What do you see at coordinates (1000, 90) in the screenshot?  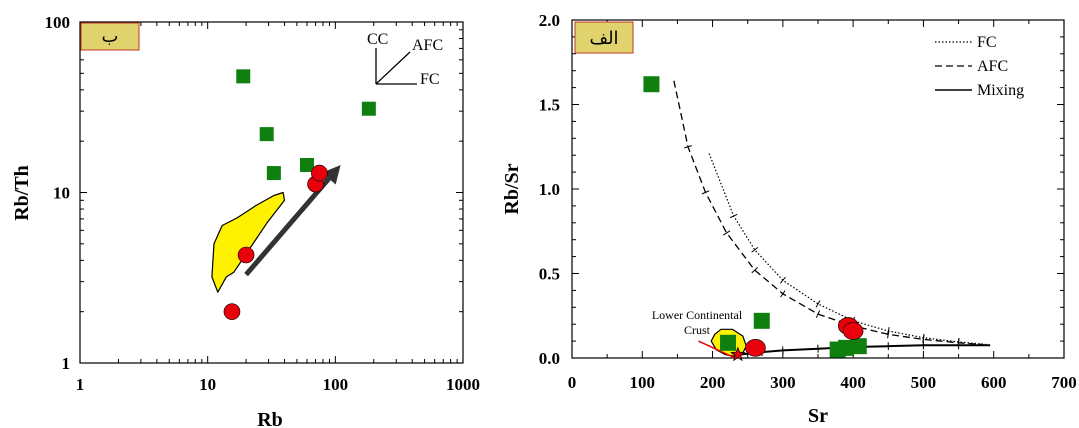 I see `legend-mixing-label: Mixing` at bounding box center [1000, 90].